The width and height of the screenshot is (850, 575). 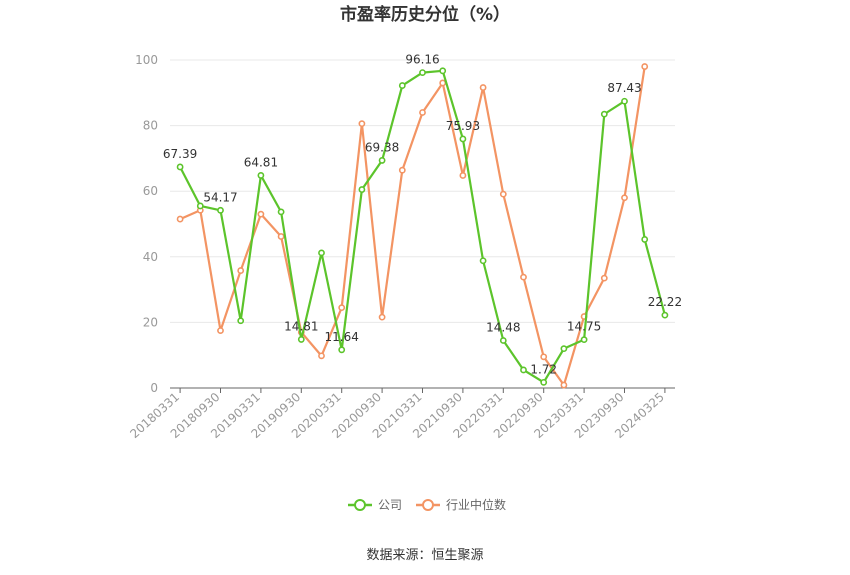 What do you see at coordinates (463, 126) in the screenshot?
I see `data-label: 75.93` at bounding box center [463, 126].